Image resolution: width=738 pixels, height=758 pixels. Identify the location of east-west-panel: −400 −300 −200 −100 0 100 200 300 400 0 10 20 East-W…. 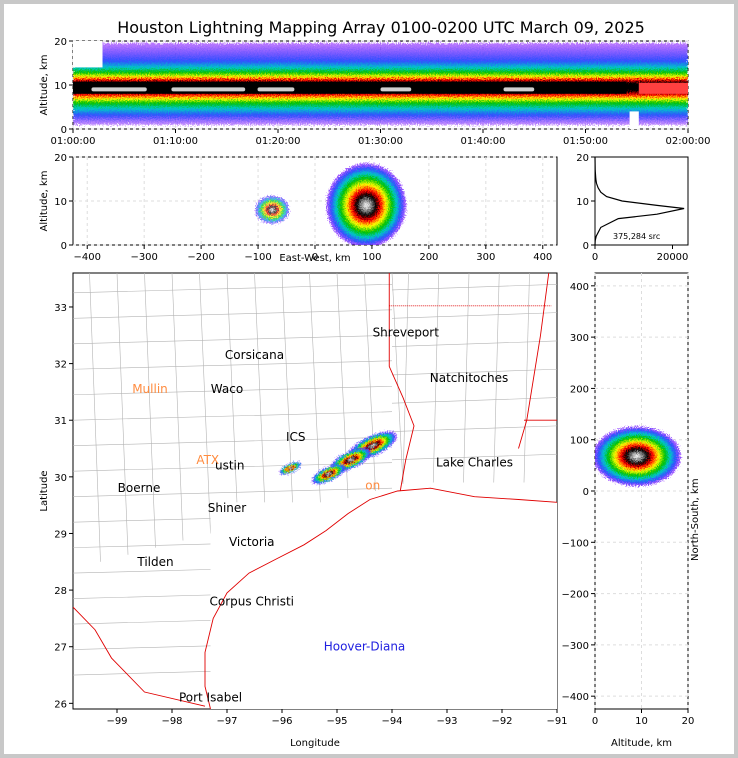
(298, 208).